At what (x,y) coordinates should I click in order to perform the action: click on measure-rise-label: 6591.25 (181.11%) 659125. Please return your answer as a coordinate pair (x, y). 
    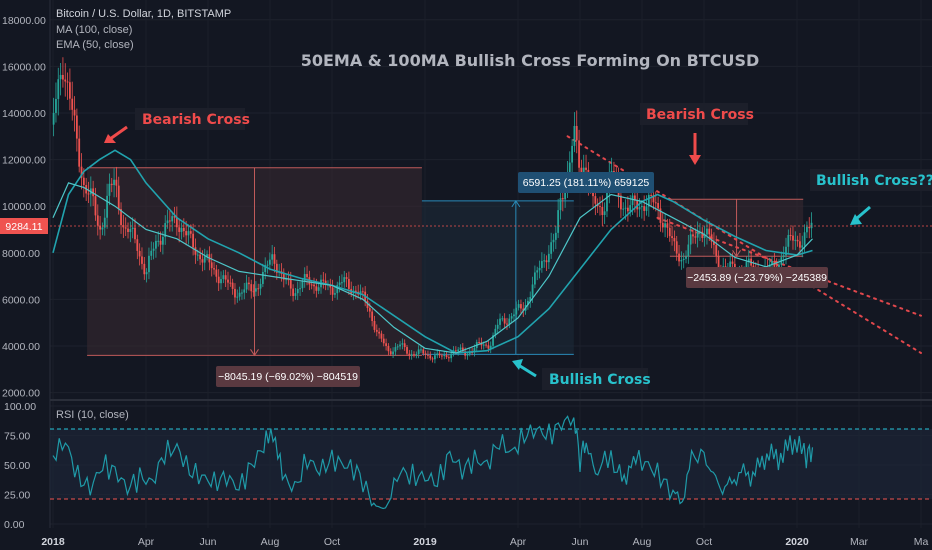
    Looking at the image, I should click on (586, 183).